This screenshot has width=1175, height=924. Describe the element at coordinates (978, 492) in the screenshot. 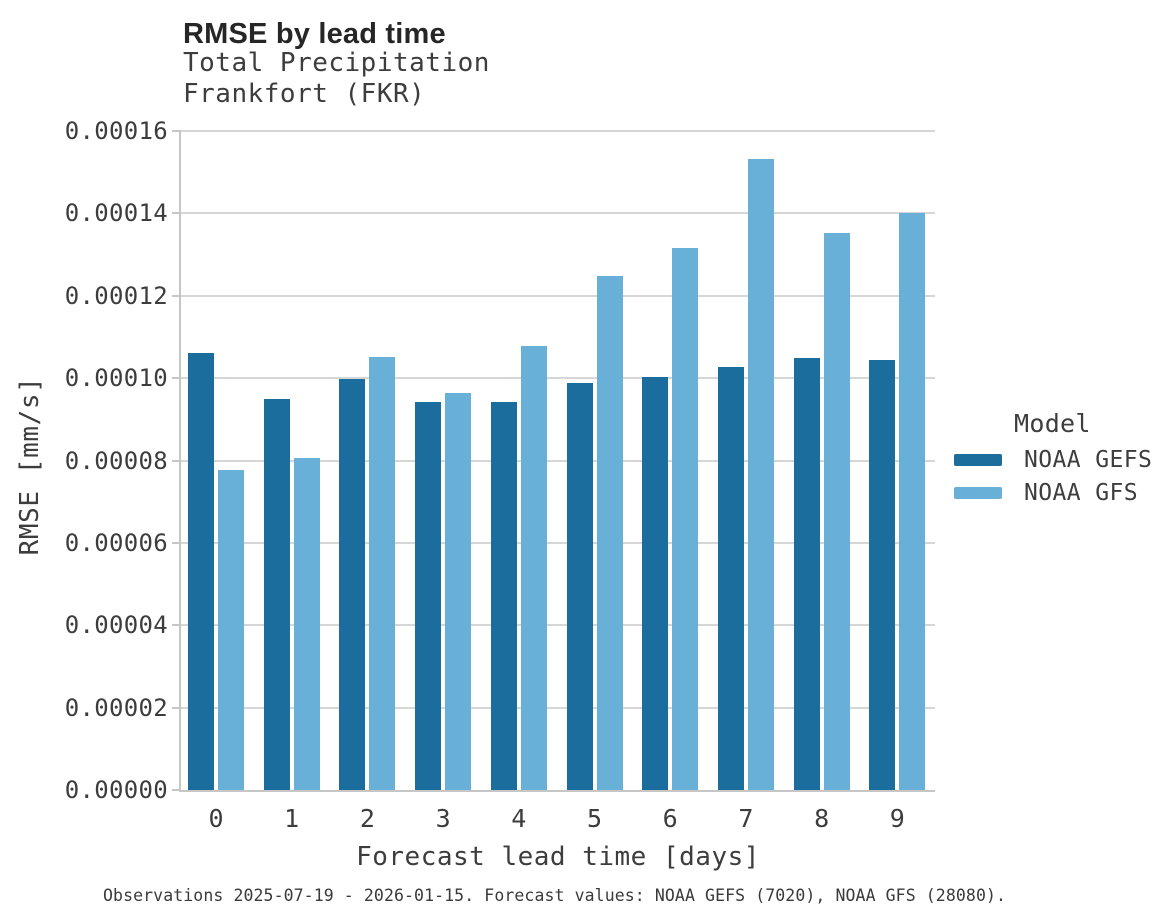

I see `legend-swatch-noaa-gfs` at that location.